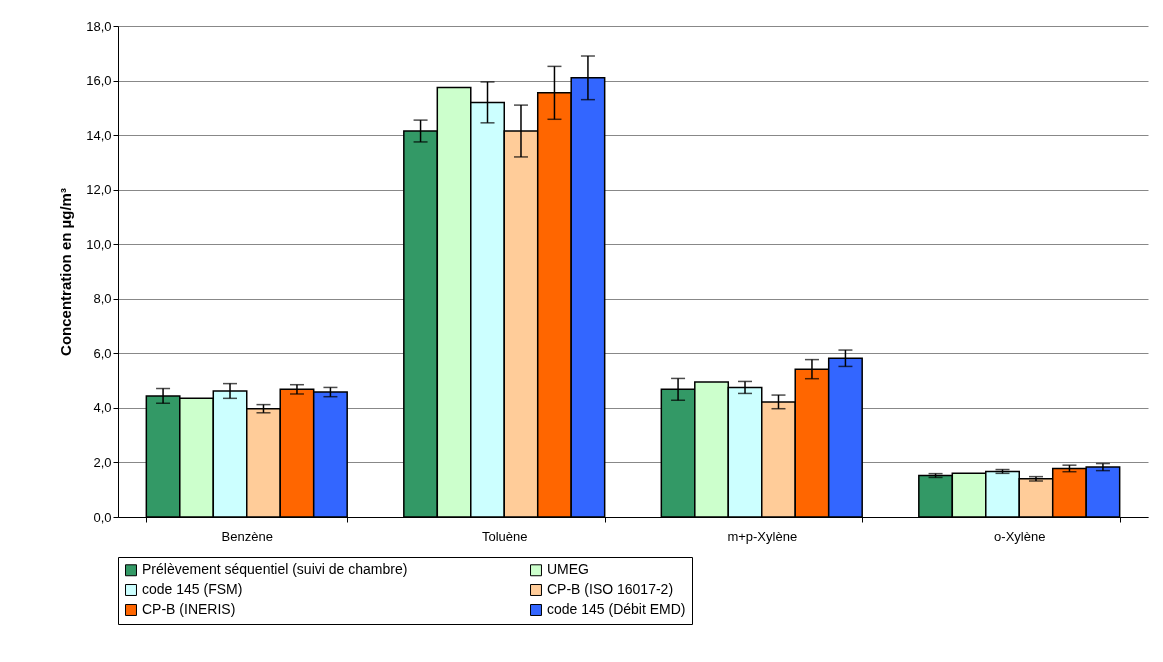 Image resolution: width=1163 pixels, height=662 pixels. I want to click on y-tick-label: 0,0, so click(102, 517).